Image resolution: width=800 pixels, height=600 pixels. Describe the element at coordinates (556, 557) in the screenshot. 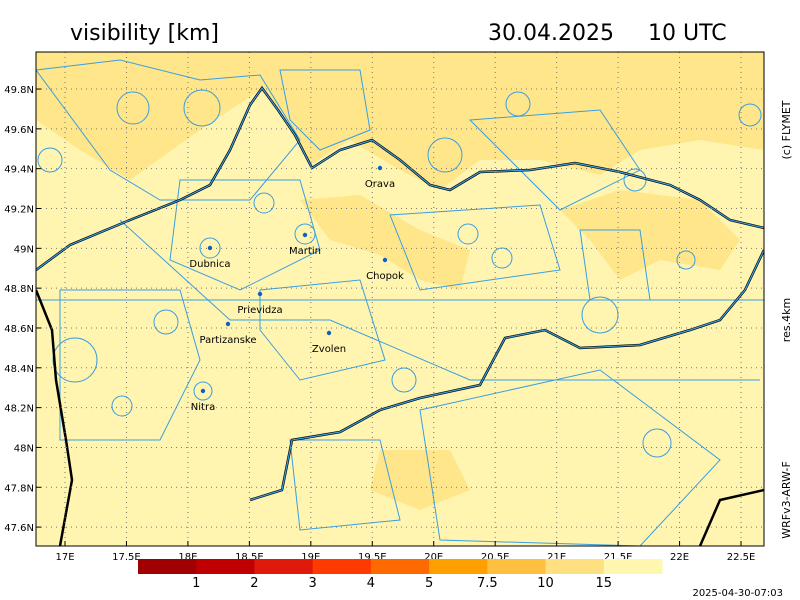

I see `x-tick-label: 21E` at that location.